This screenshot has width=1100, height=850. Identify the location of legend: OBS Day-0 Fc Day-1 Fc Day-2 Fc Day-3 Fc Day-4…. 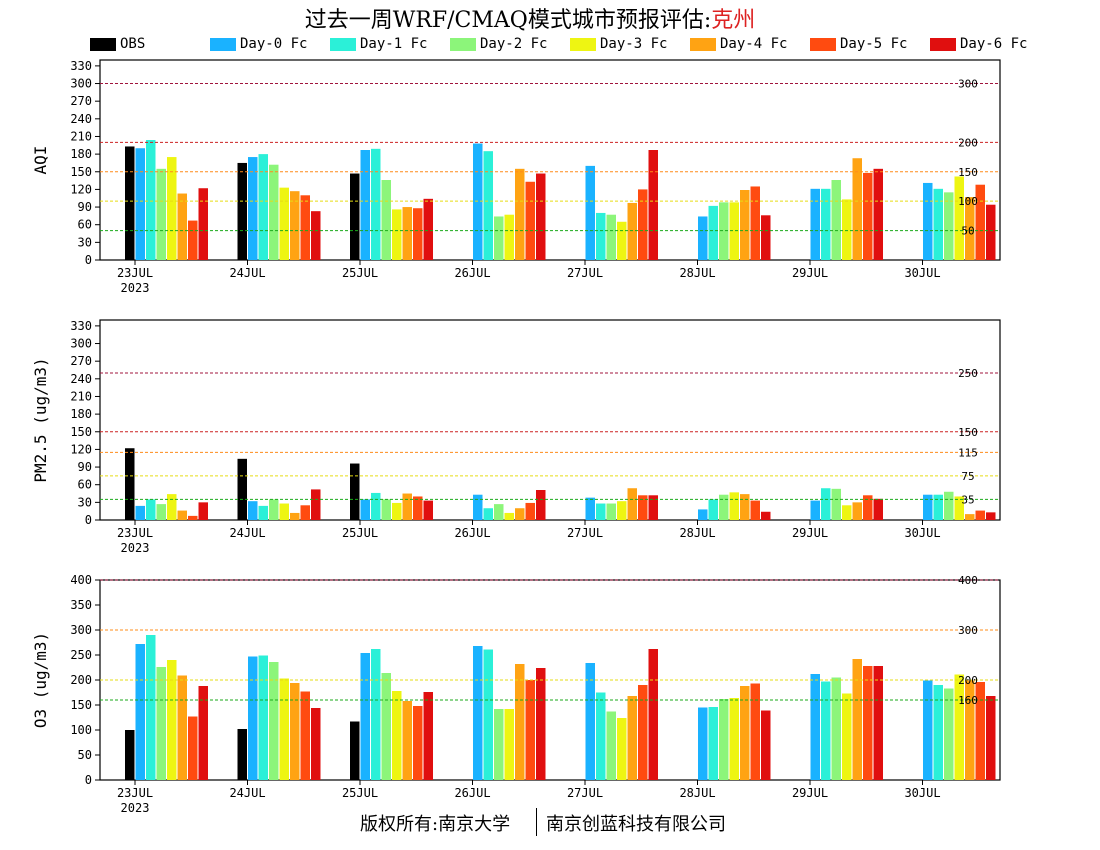
(550, 45).